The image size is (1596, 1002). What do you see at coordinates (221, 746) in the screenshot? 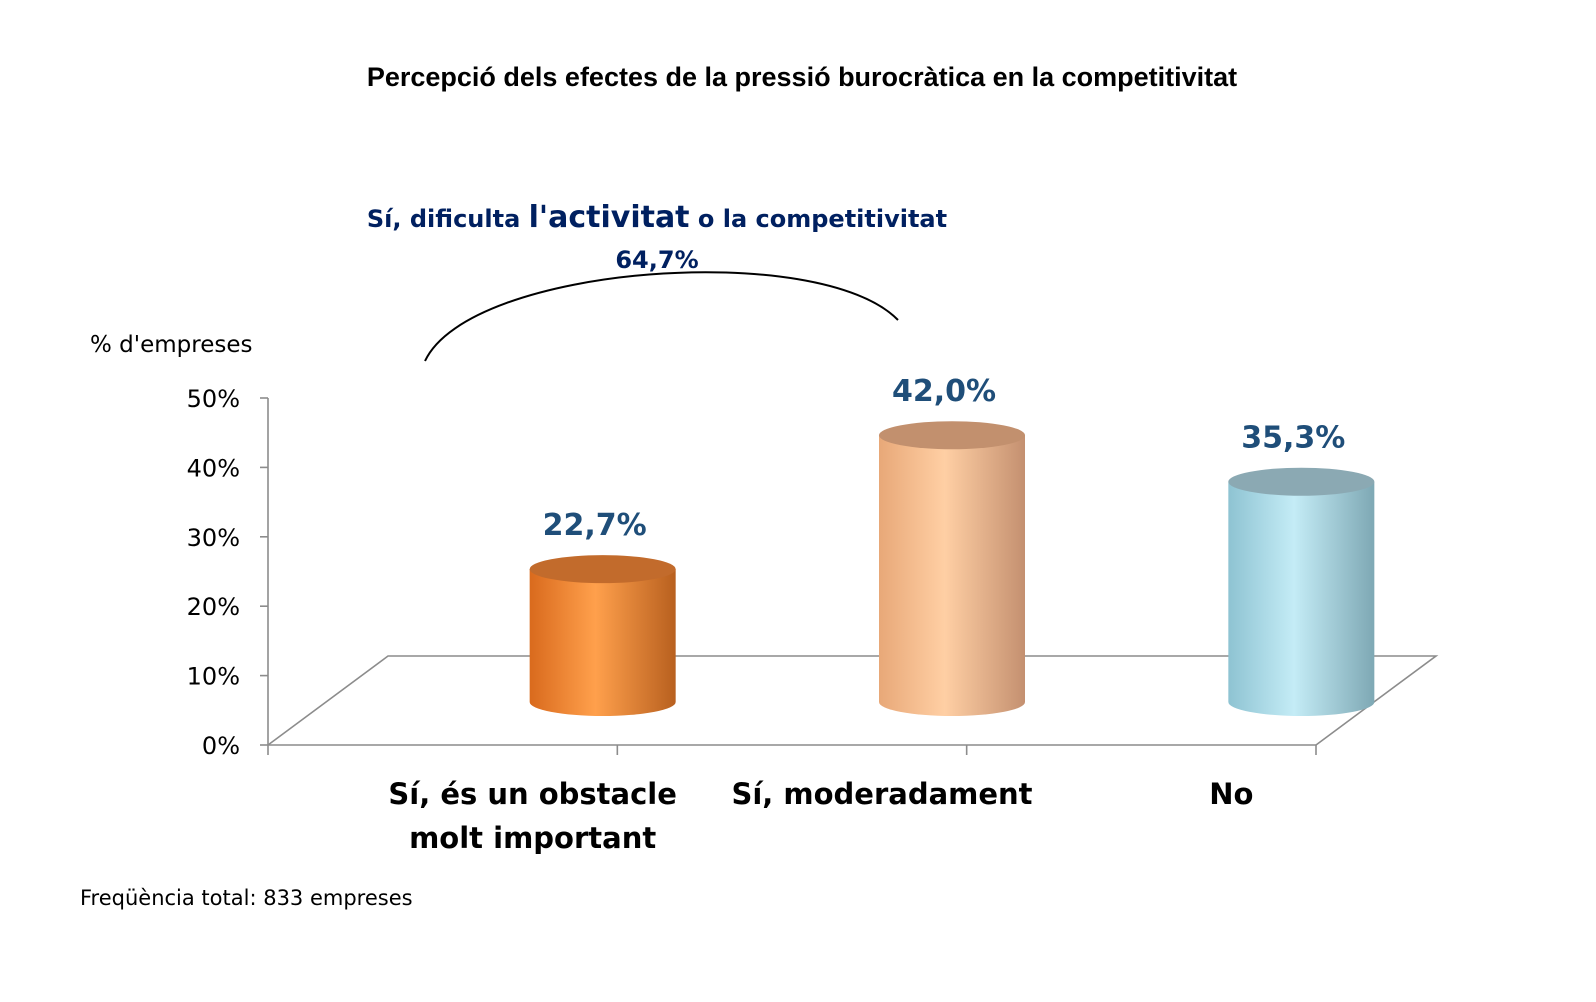
I see `y-tick-label: 0%` at bounding box center [221, 746].